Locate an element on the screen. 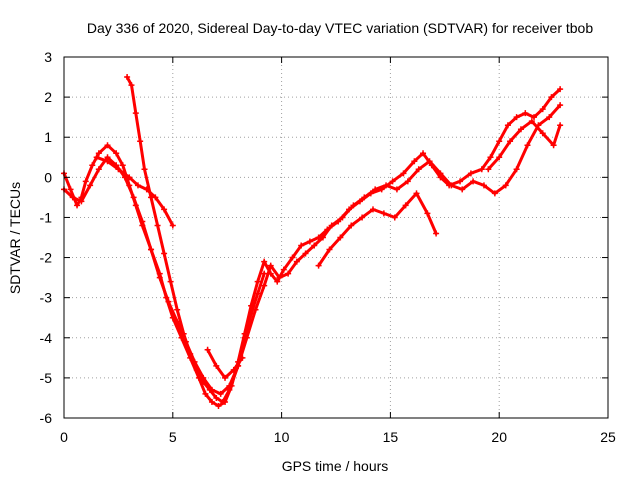 Image resolution: width=640 pixels, height=480 pixels. y-tick-label: 1 is located at coordinates (48, 137).